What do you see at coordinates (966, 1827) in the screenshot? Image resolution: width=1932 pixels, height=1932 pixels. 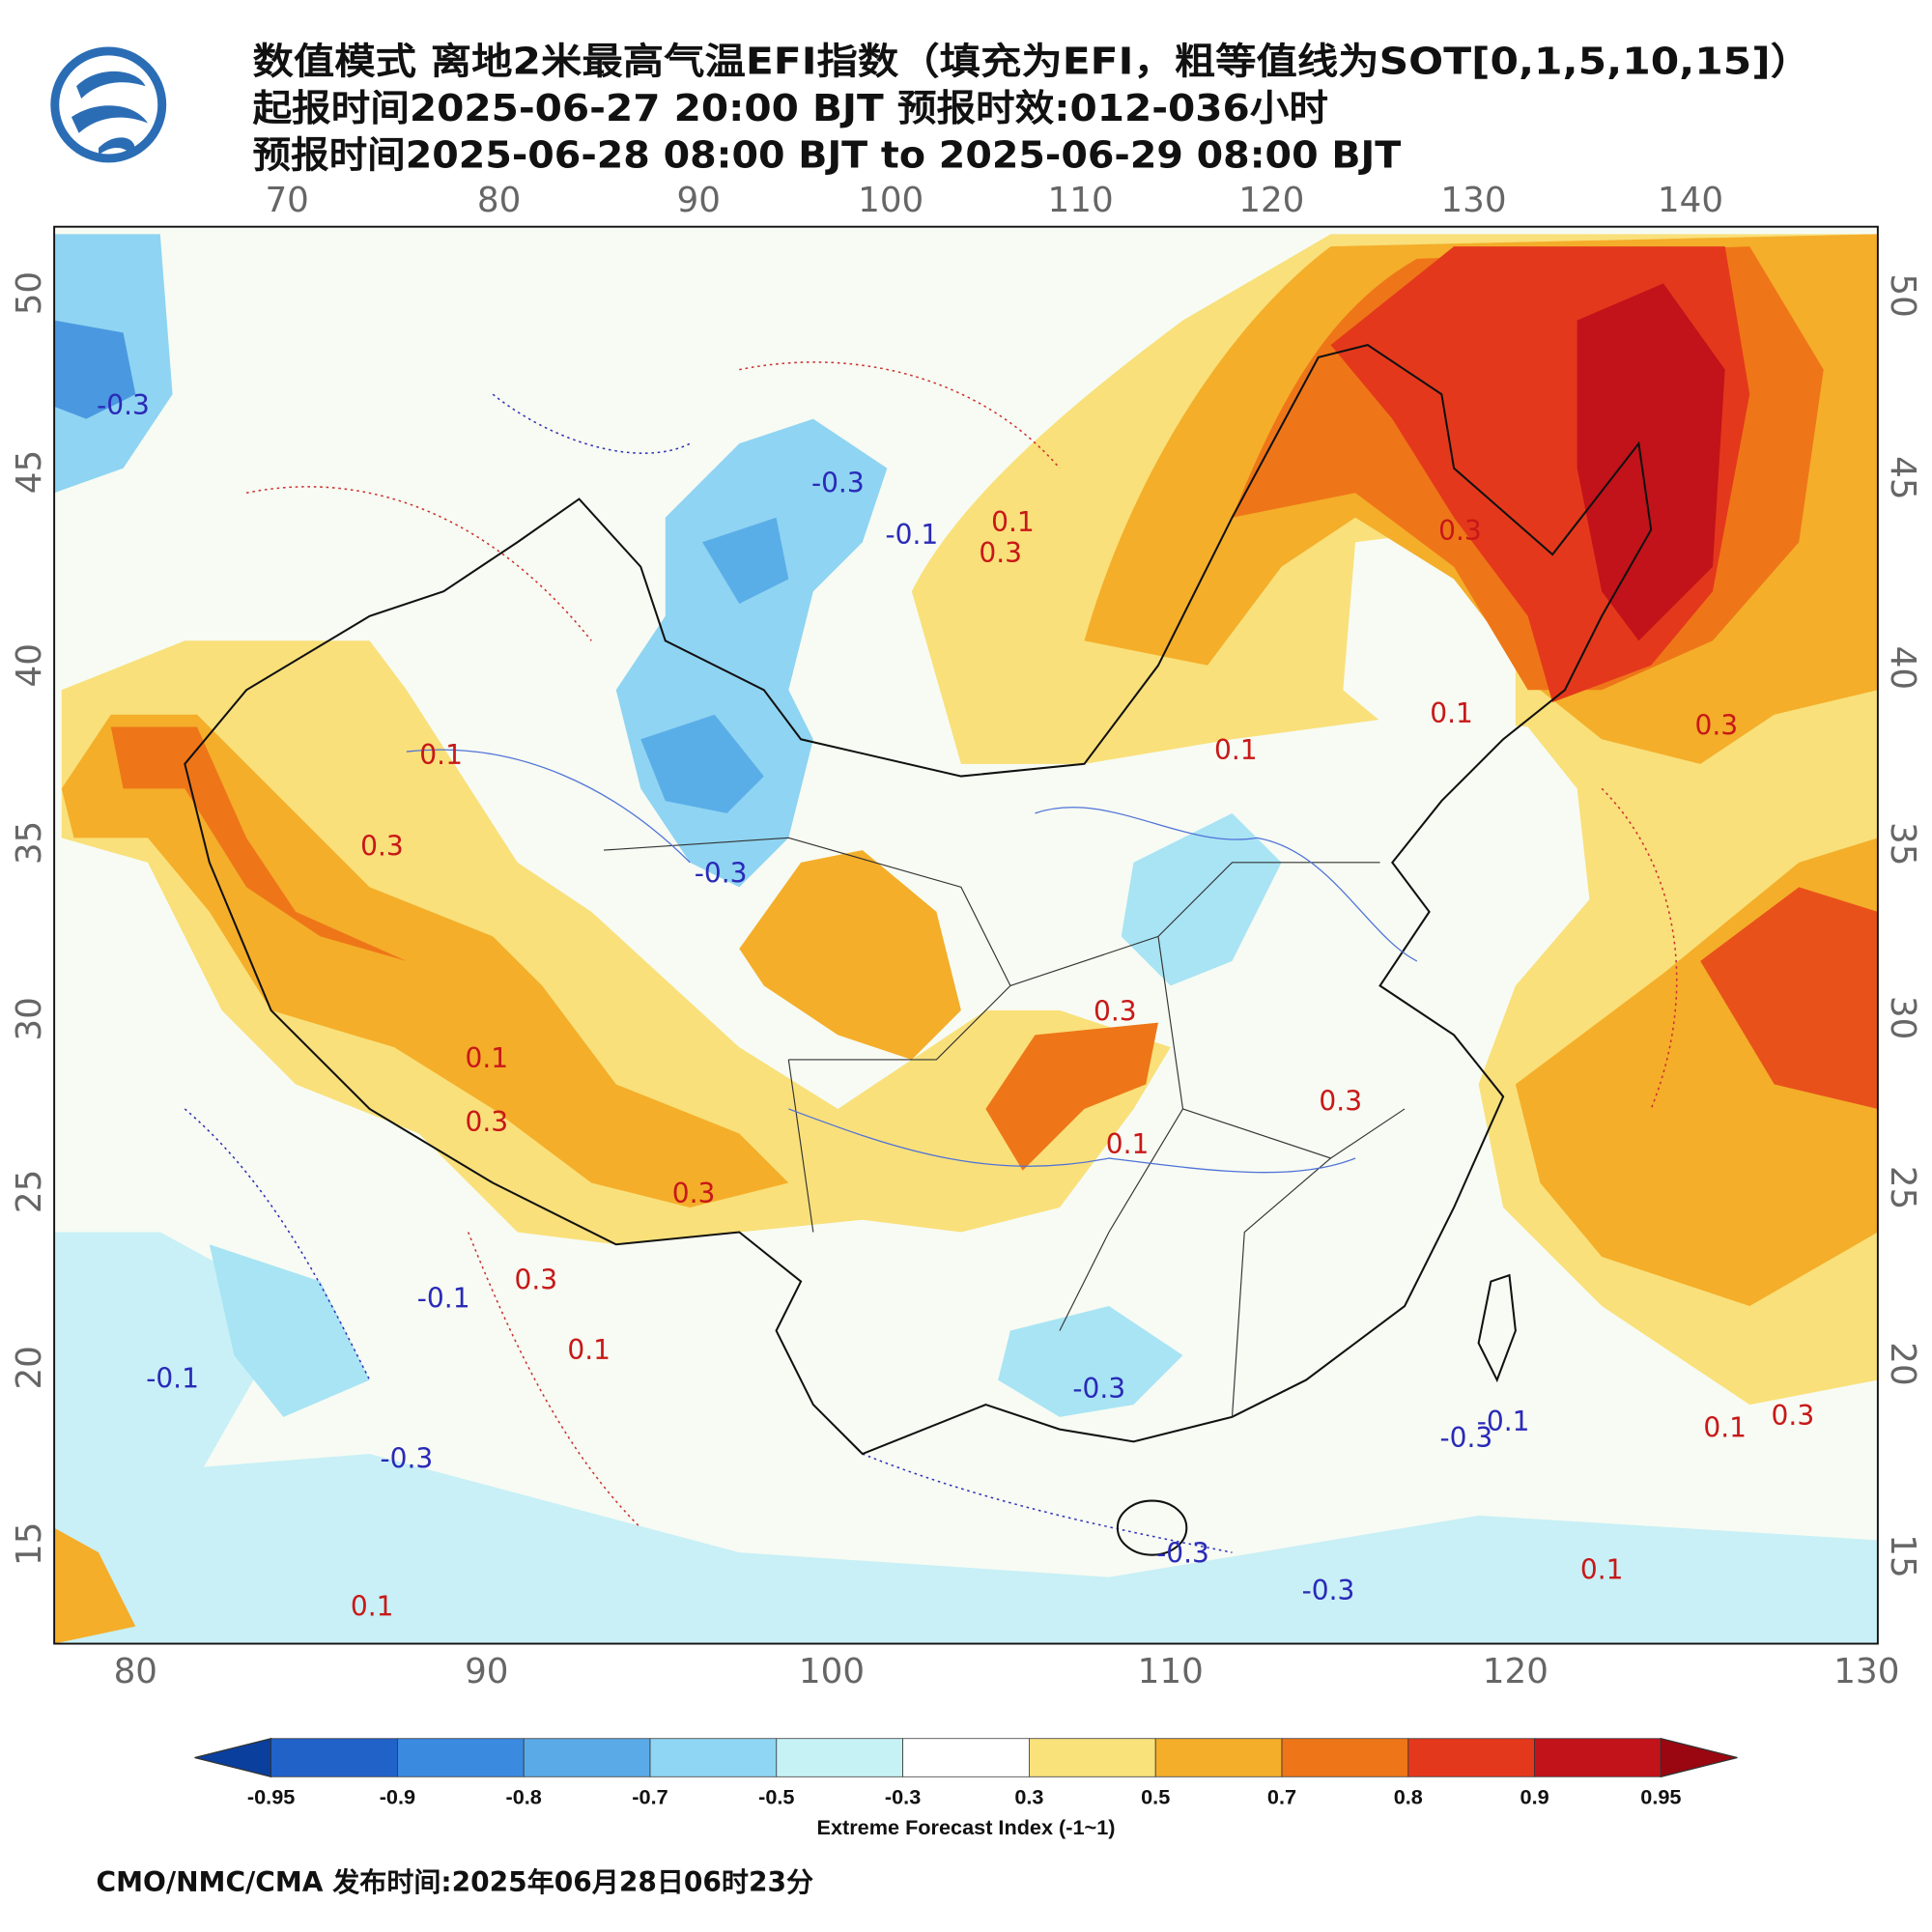 I see `legend-title: Extreme Forecast Index (-1~1)` at bounding box center [966, 1827].